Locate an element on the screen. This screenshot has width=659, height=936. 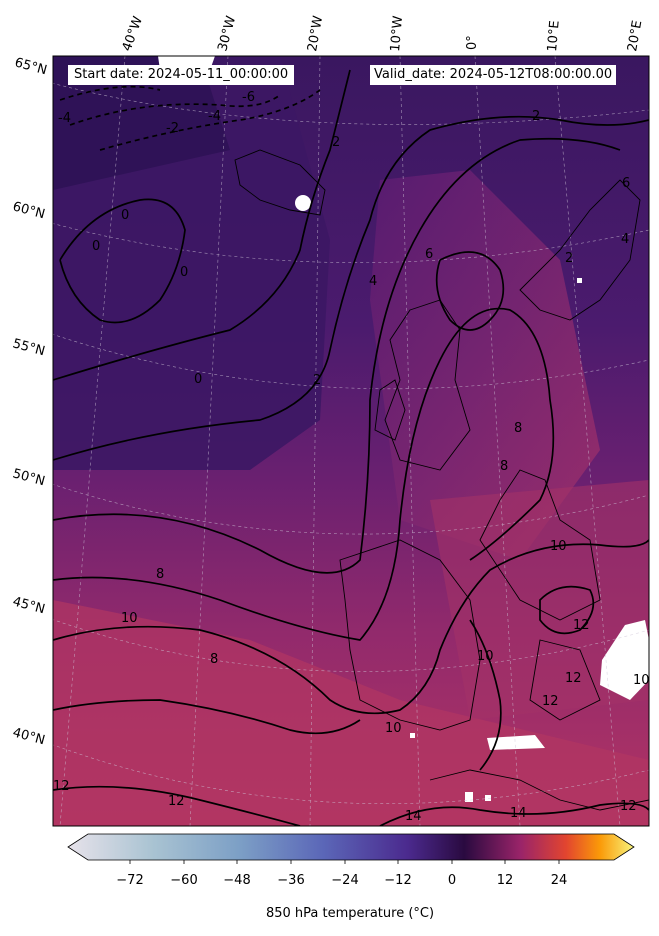
colorbar-tick-label: 24 is located at coordinates (559, 880).